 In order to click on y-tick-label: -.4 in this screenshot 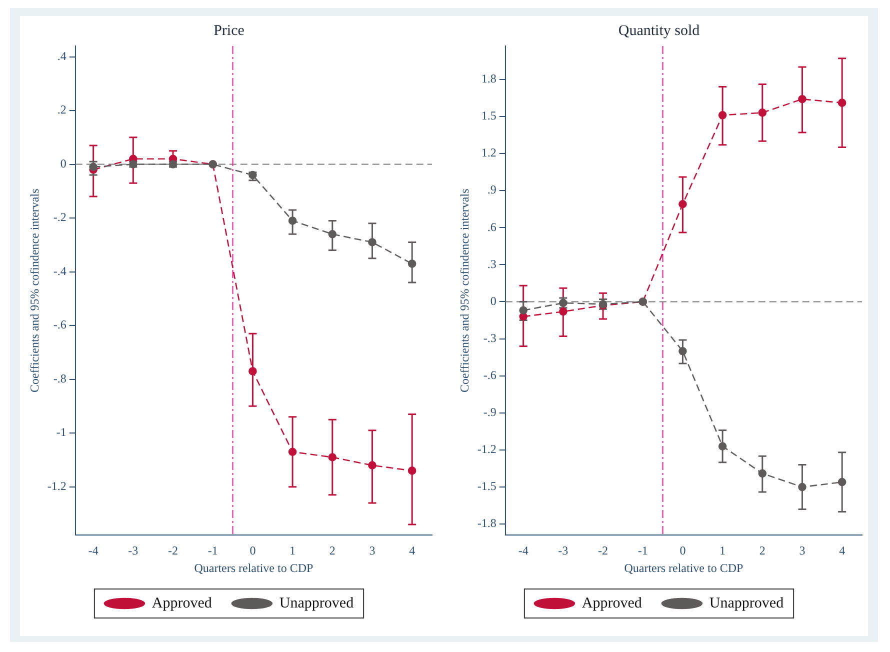, I will do `click(59, 271)`.